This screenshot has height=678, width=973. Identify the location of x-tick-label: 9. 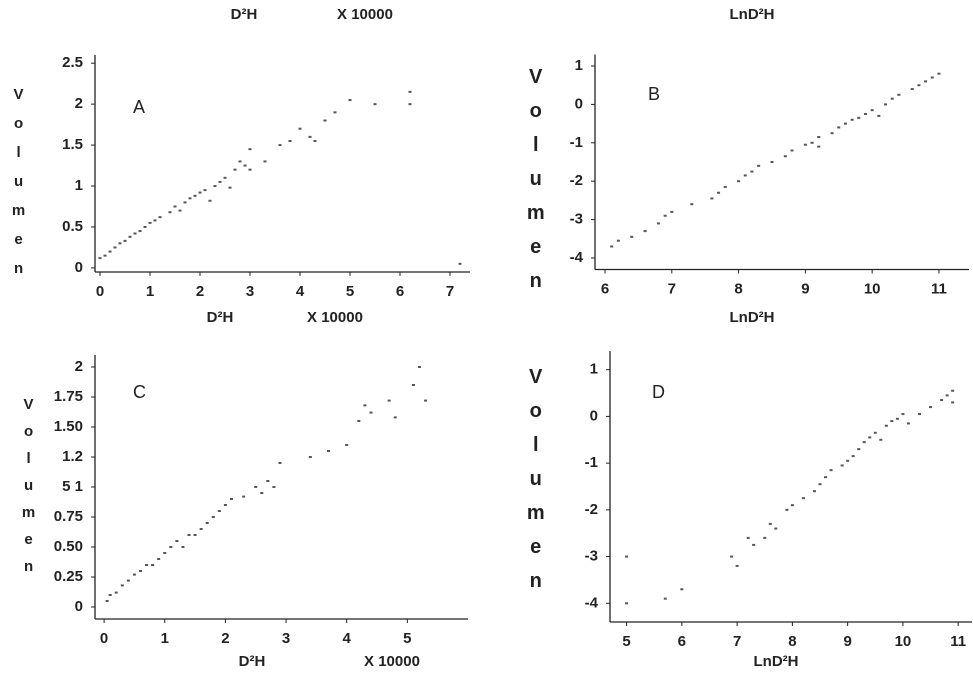
(805, 288).